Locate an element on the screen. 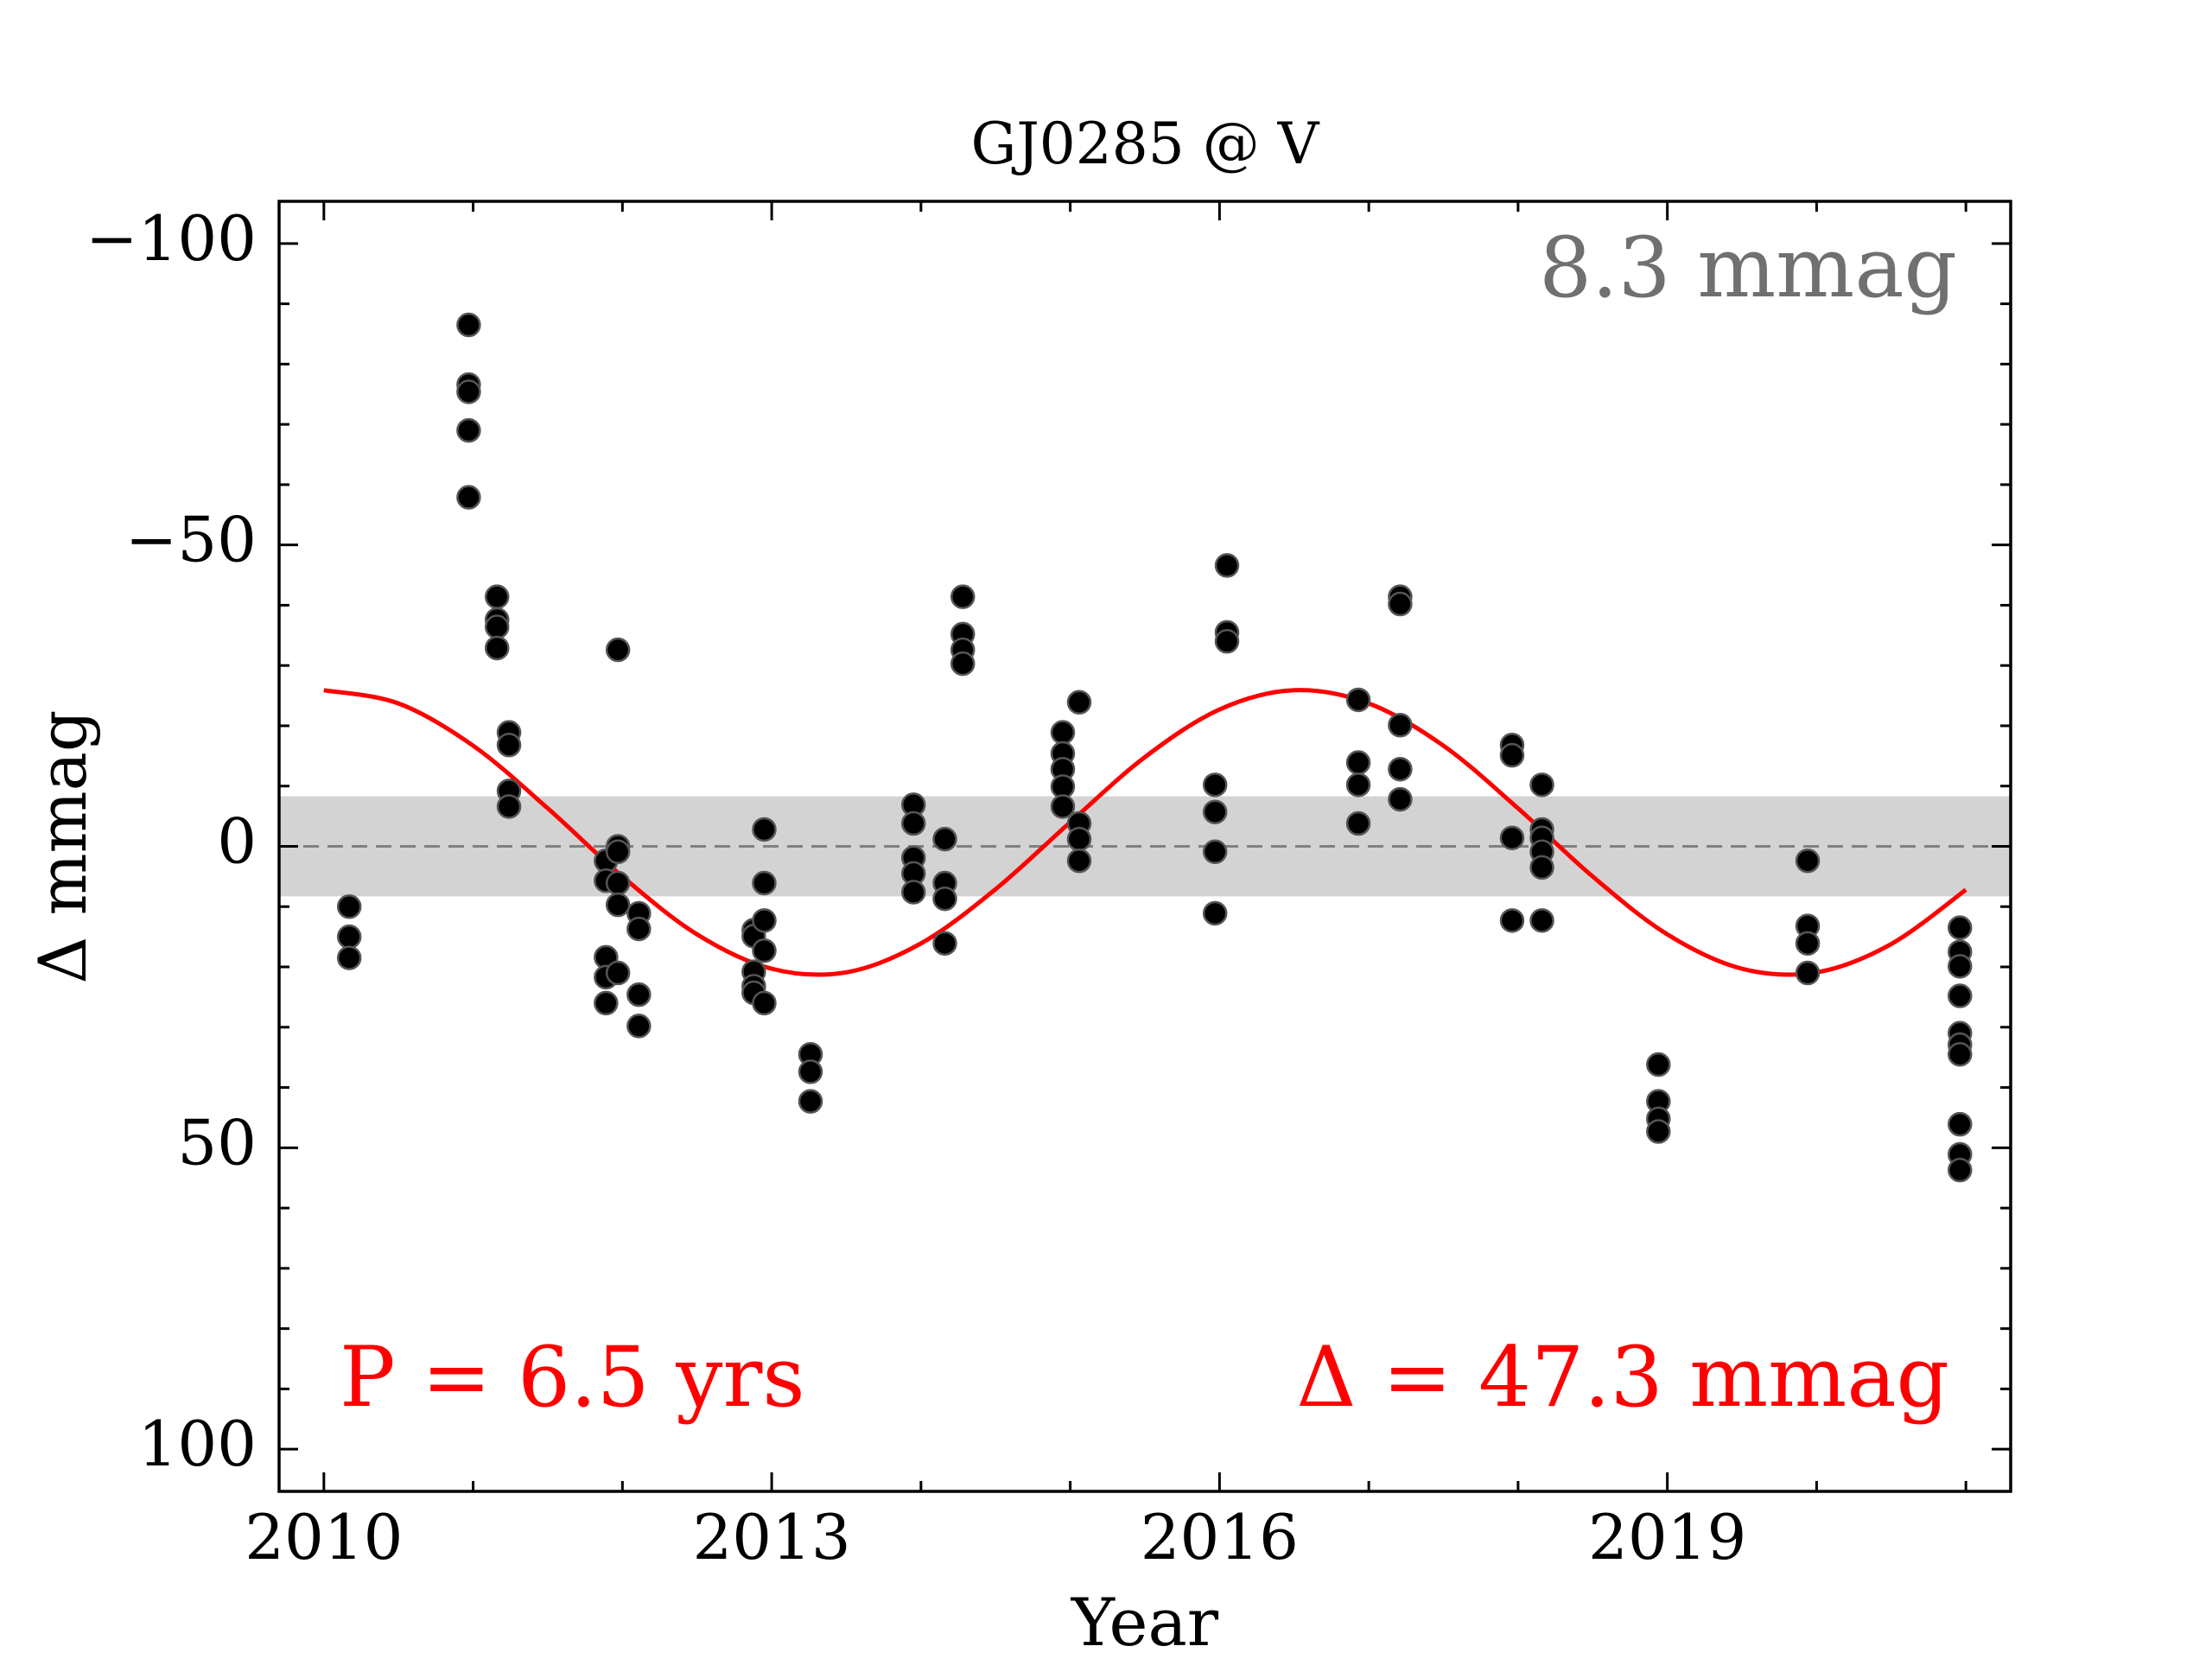 This screenshot has height=1659, width=2212. scatter-annotation: 8.3 mmag is located at coordinates (1748, 267).